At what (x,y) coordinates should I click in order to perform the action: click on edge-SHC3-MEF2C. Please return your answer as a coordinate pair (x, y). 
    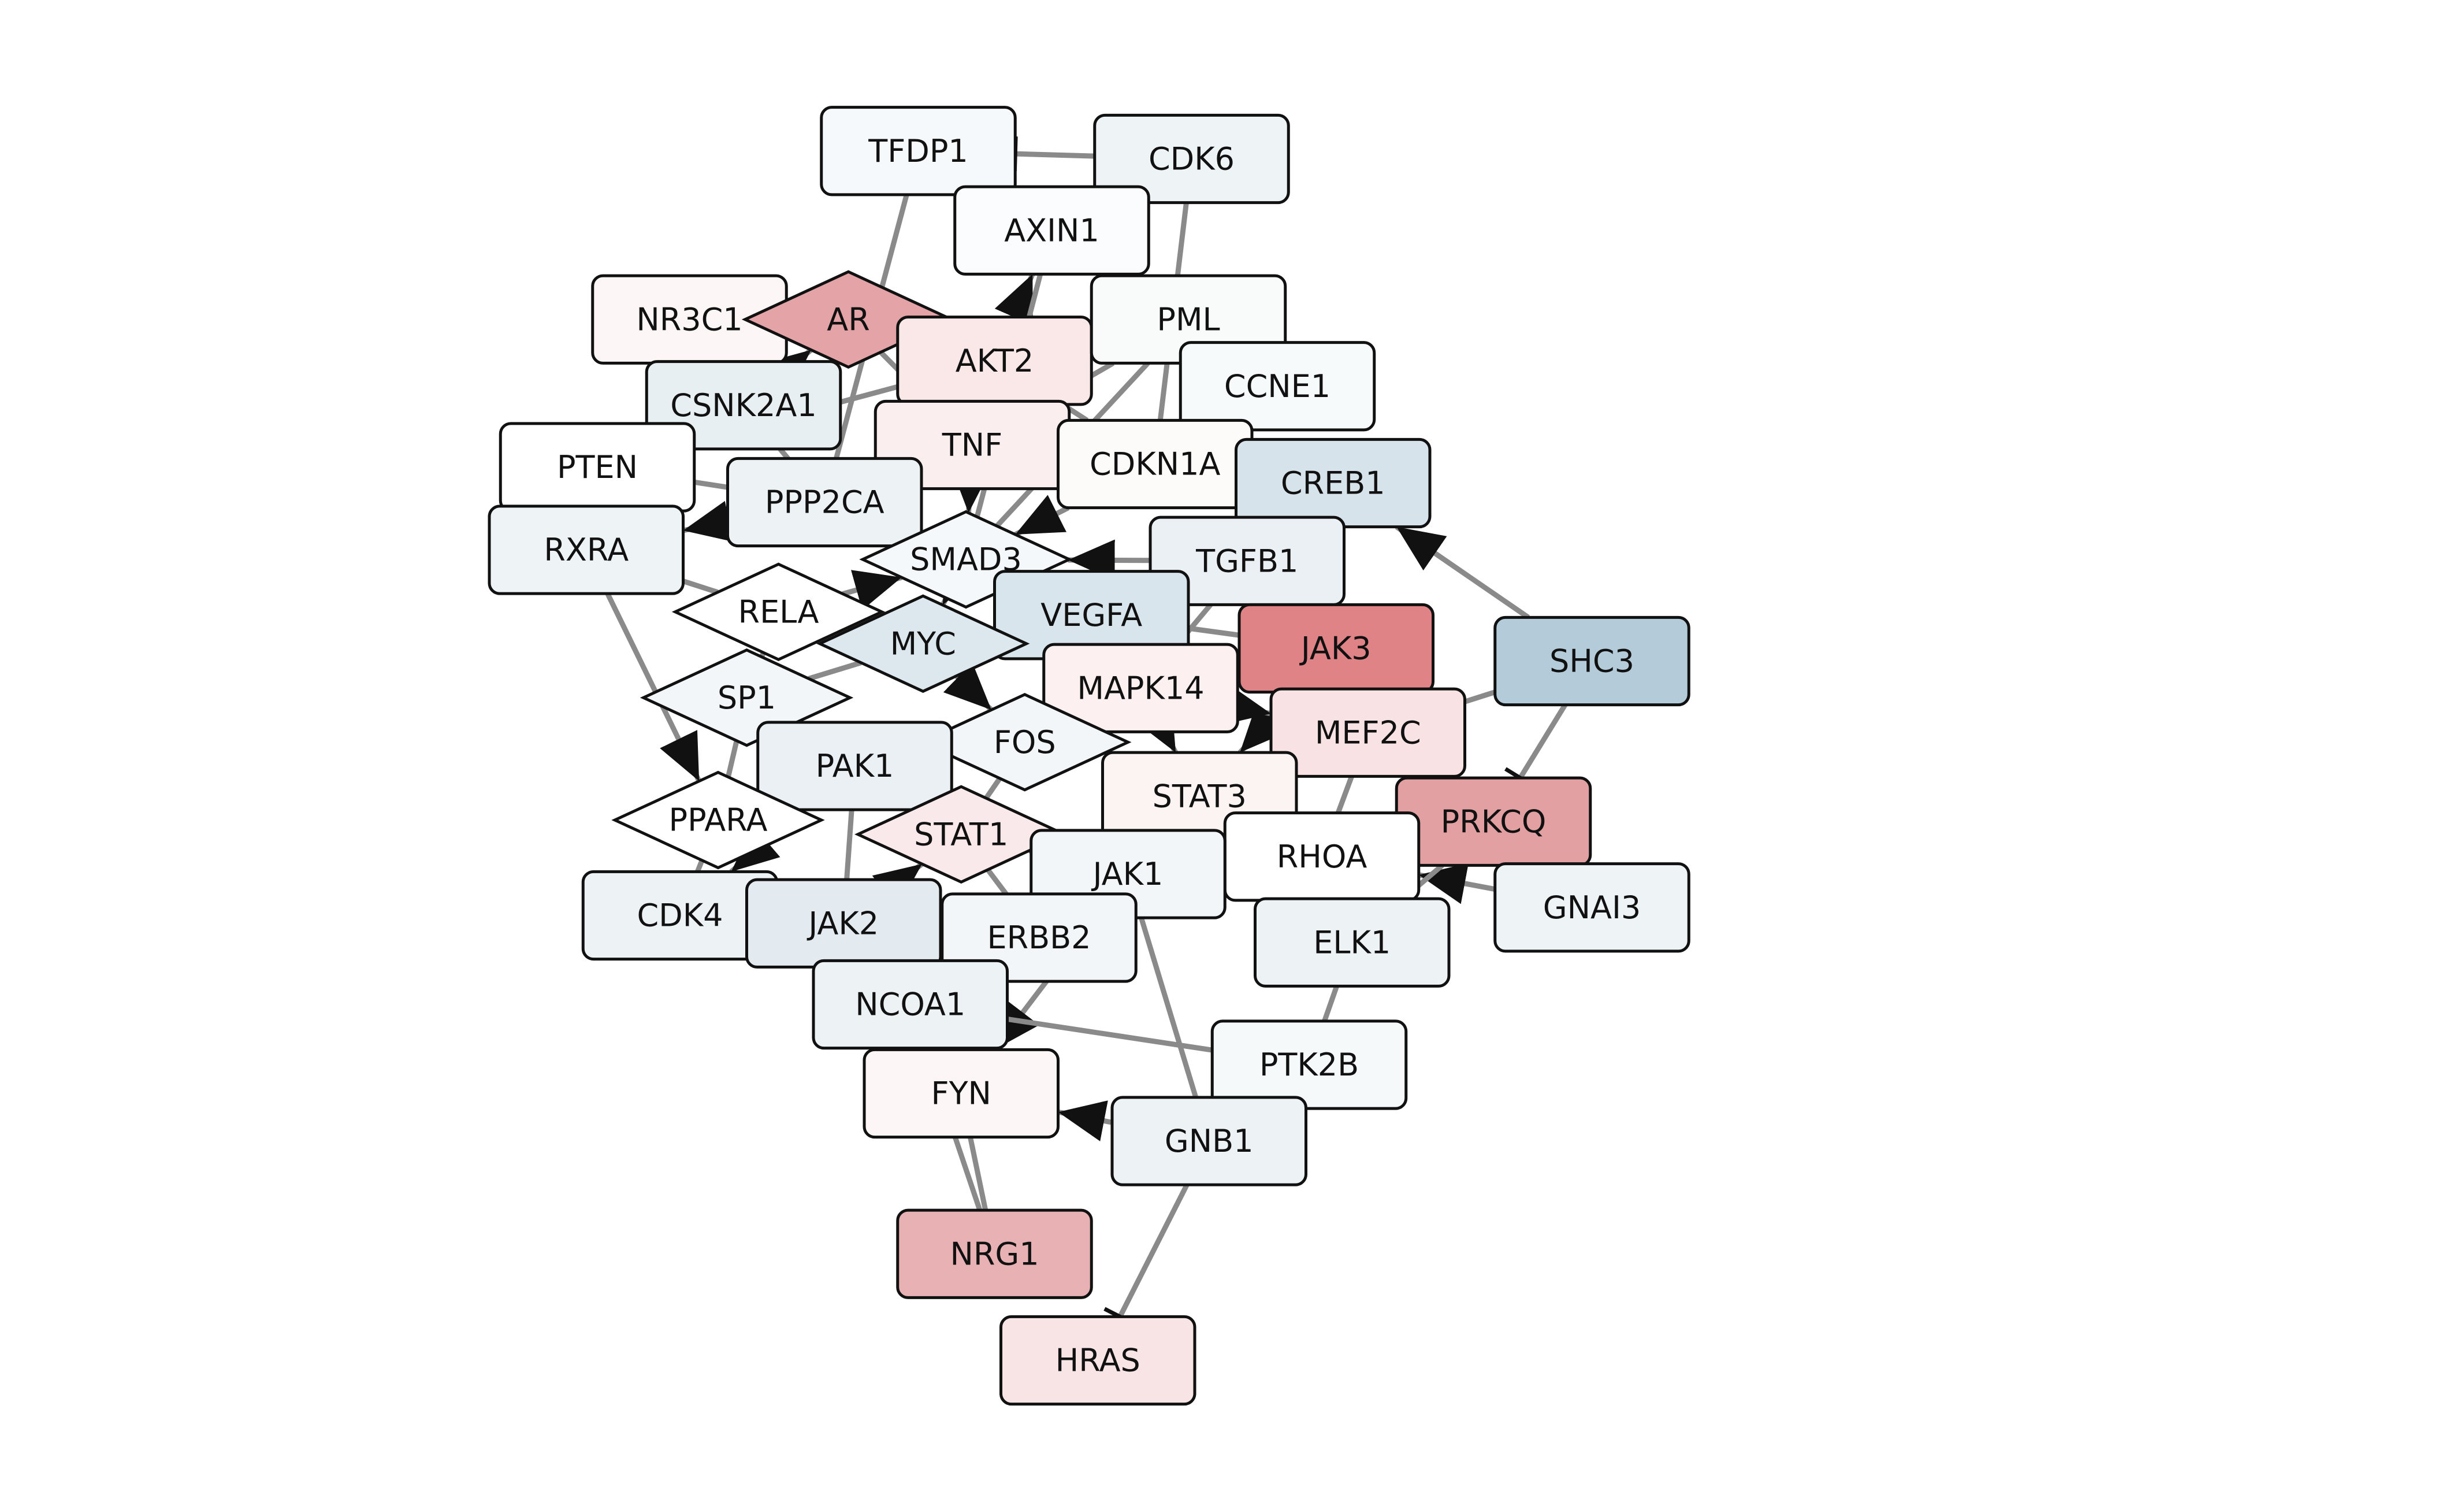
    Looking at the image, I should click on (1480, 696).